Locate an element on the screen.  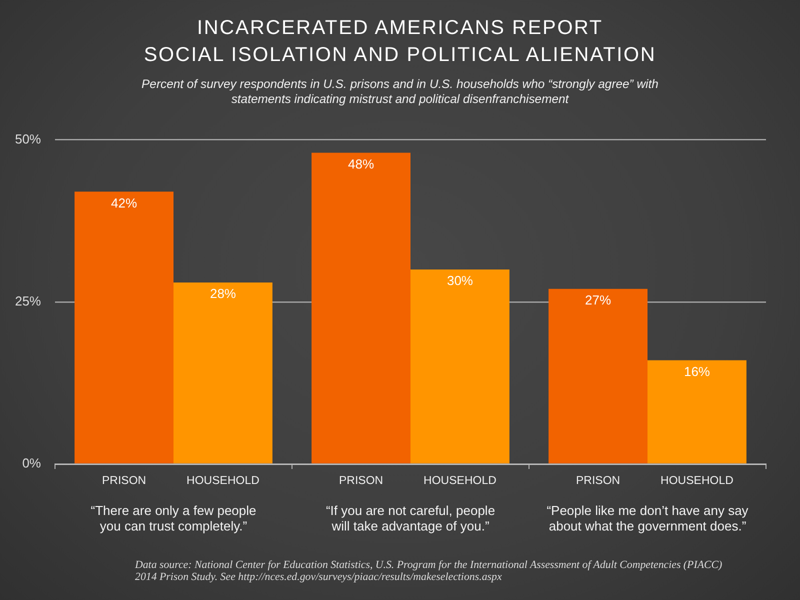
series-label: HOUSEHOLD is located at coordinates (223, 481).